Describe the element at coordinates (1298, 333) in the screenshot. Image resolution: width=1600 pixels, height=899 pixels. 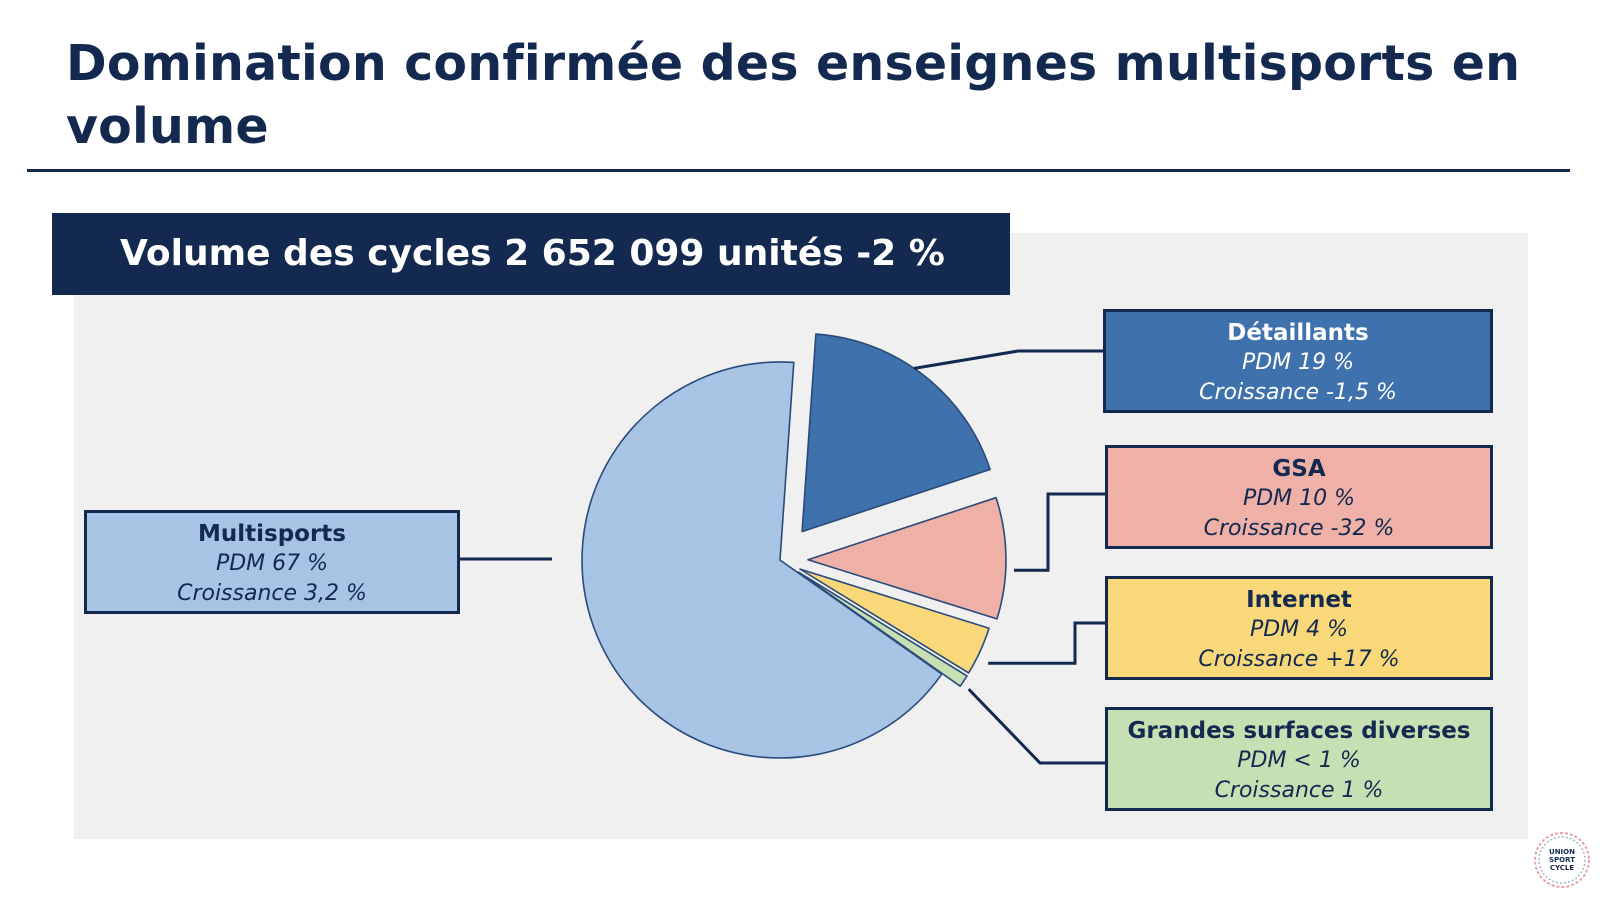
I see `slice-name: Détaillants` at that location.